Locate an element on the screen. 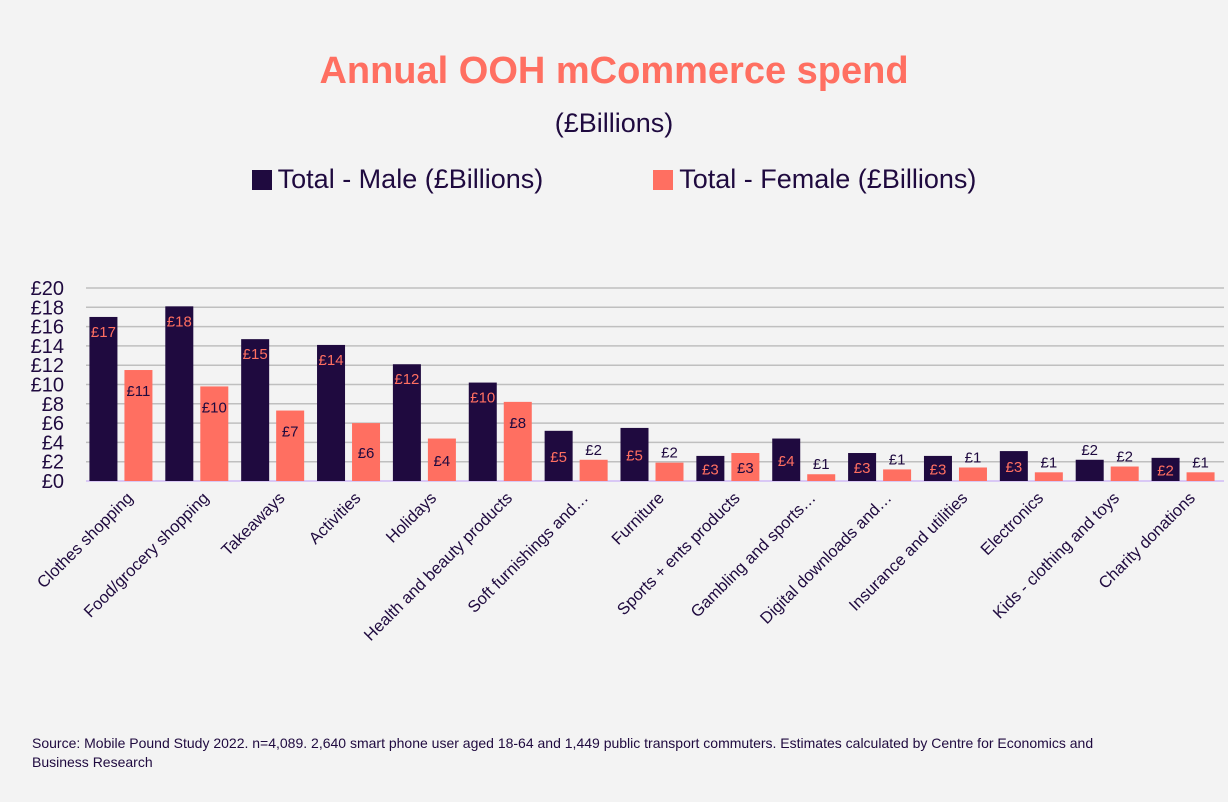  legend-swatch-male is located at coordinates (261, 179).